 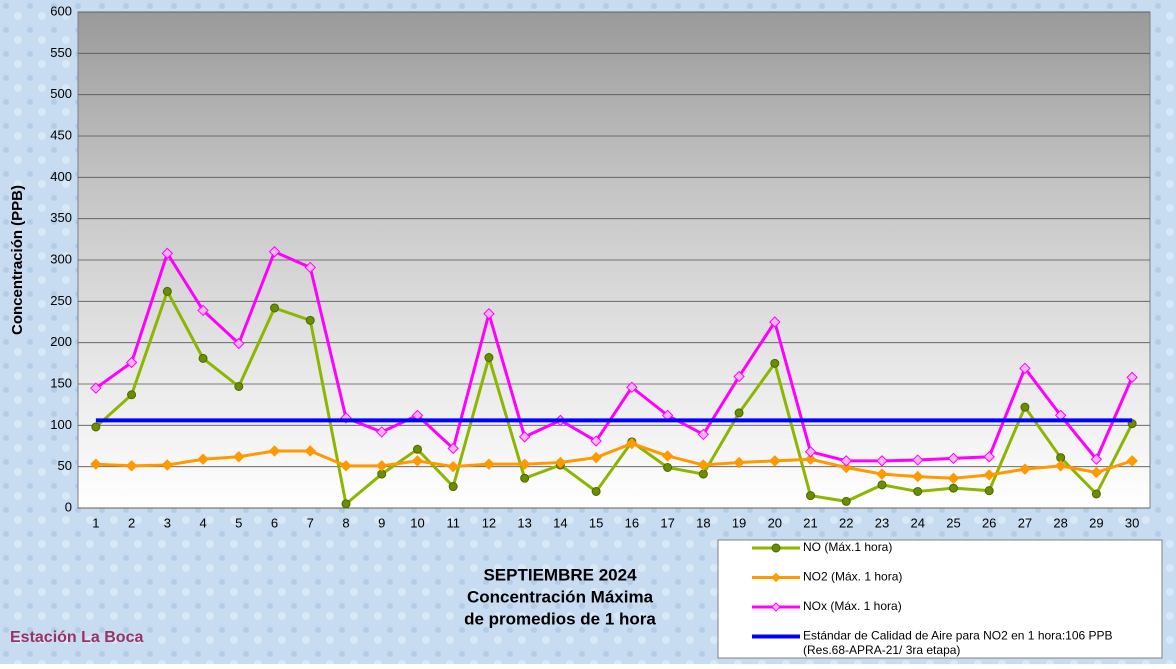 I want to click on station: Estación La Boca, so click(x=76, y=637).